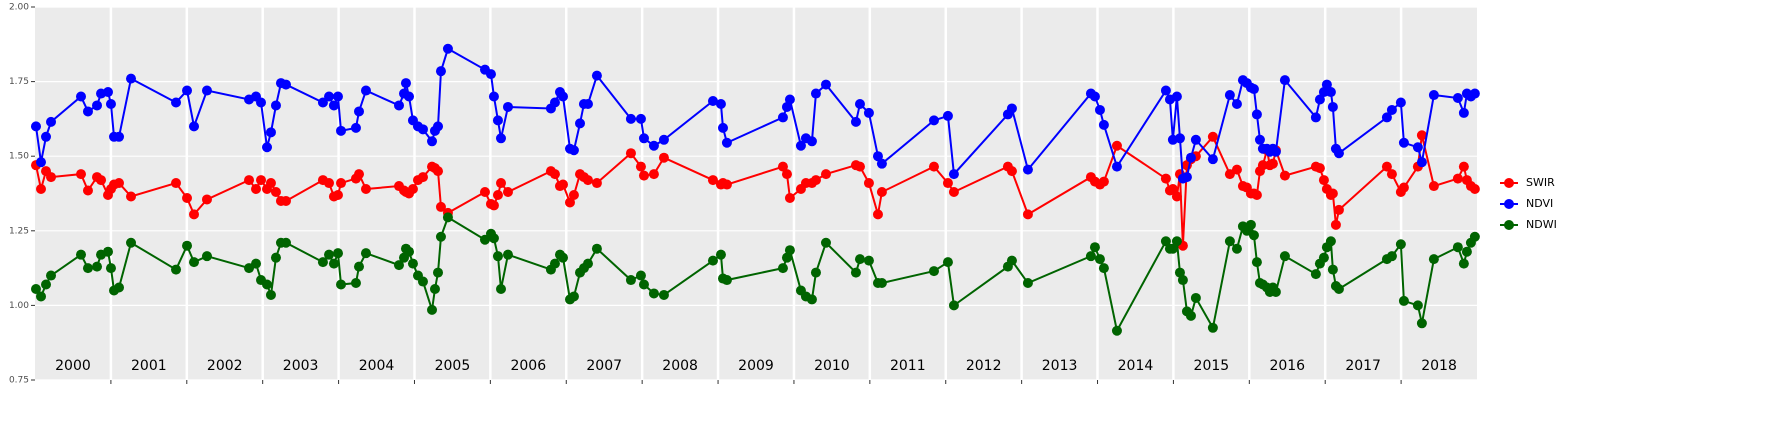 Image resolution: width=1773 pixels, height=442 pixels. Describe the element at coordinates (225, 366) in the screenshot. I see `year-label: 2002` at that location.